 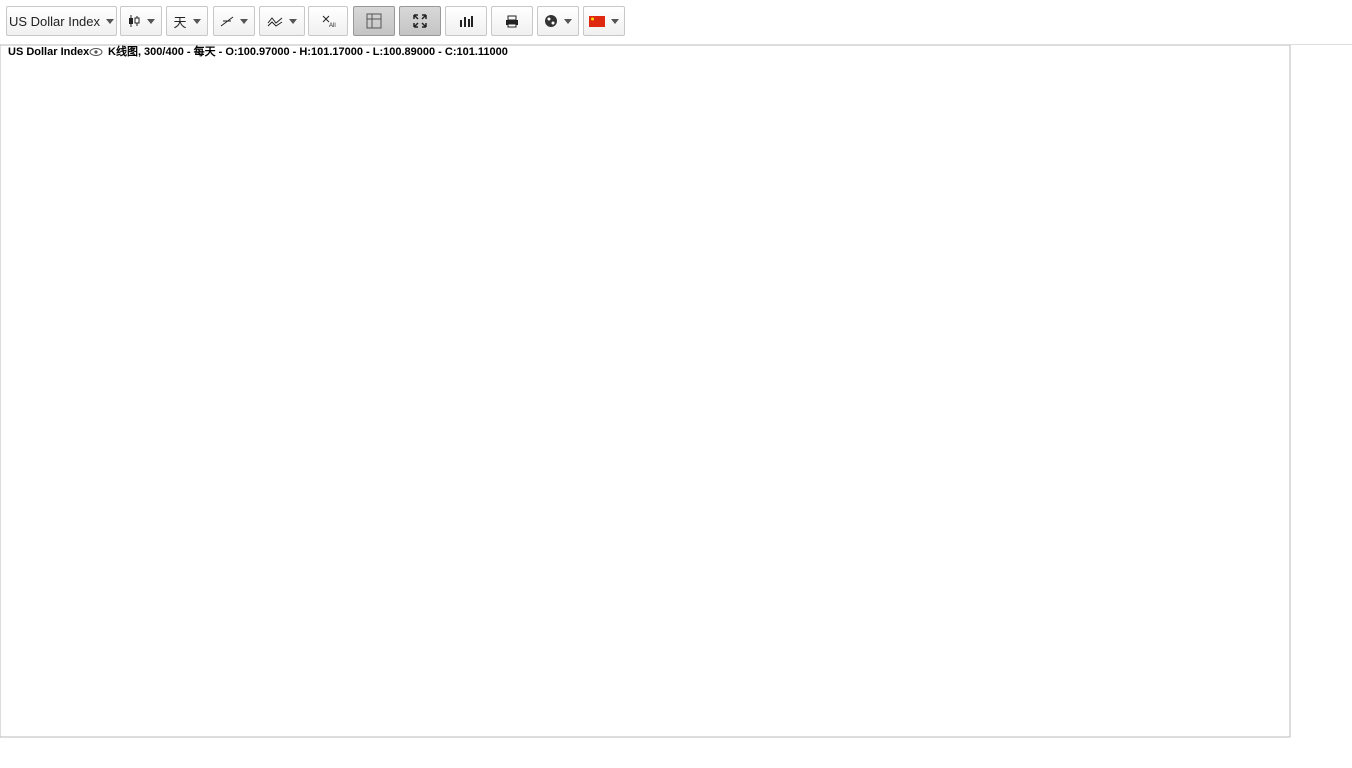 I want to click on crosshair-button, so click(x=374, y=21).